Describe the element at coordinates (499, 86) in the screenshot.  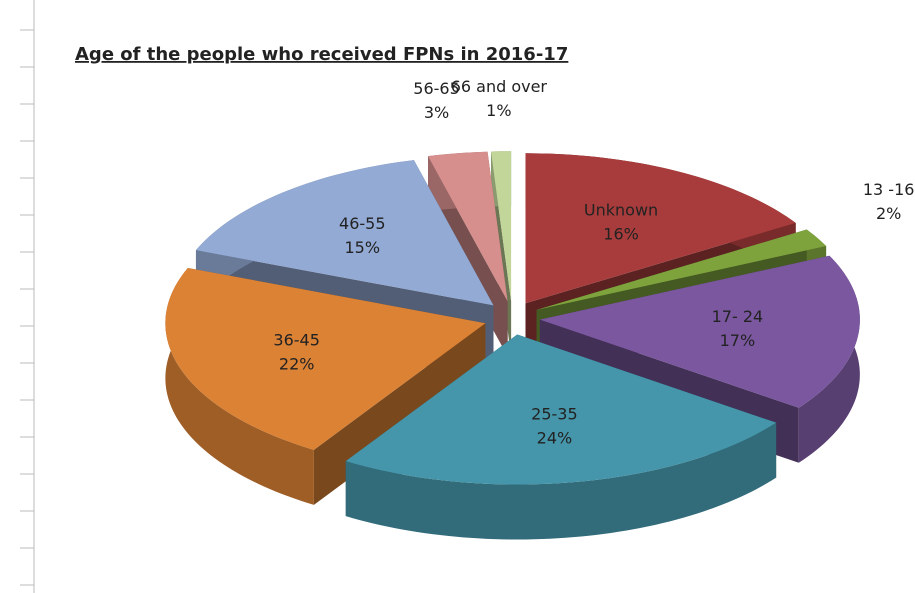
I see `slice-category: 66 and over` at that location.